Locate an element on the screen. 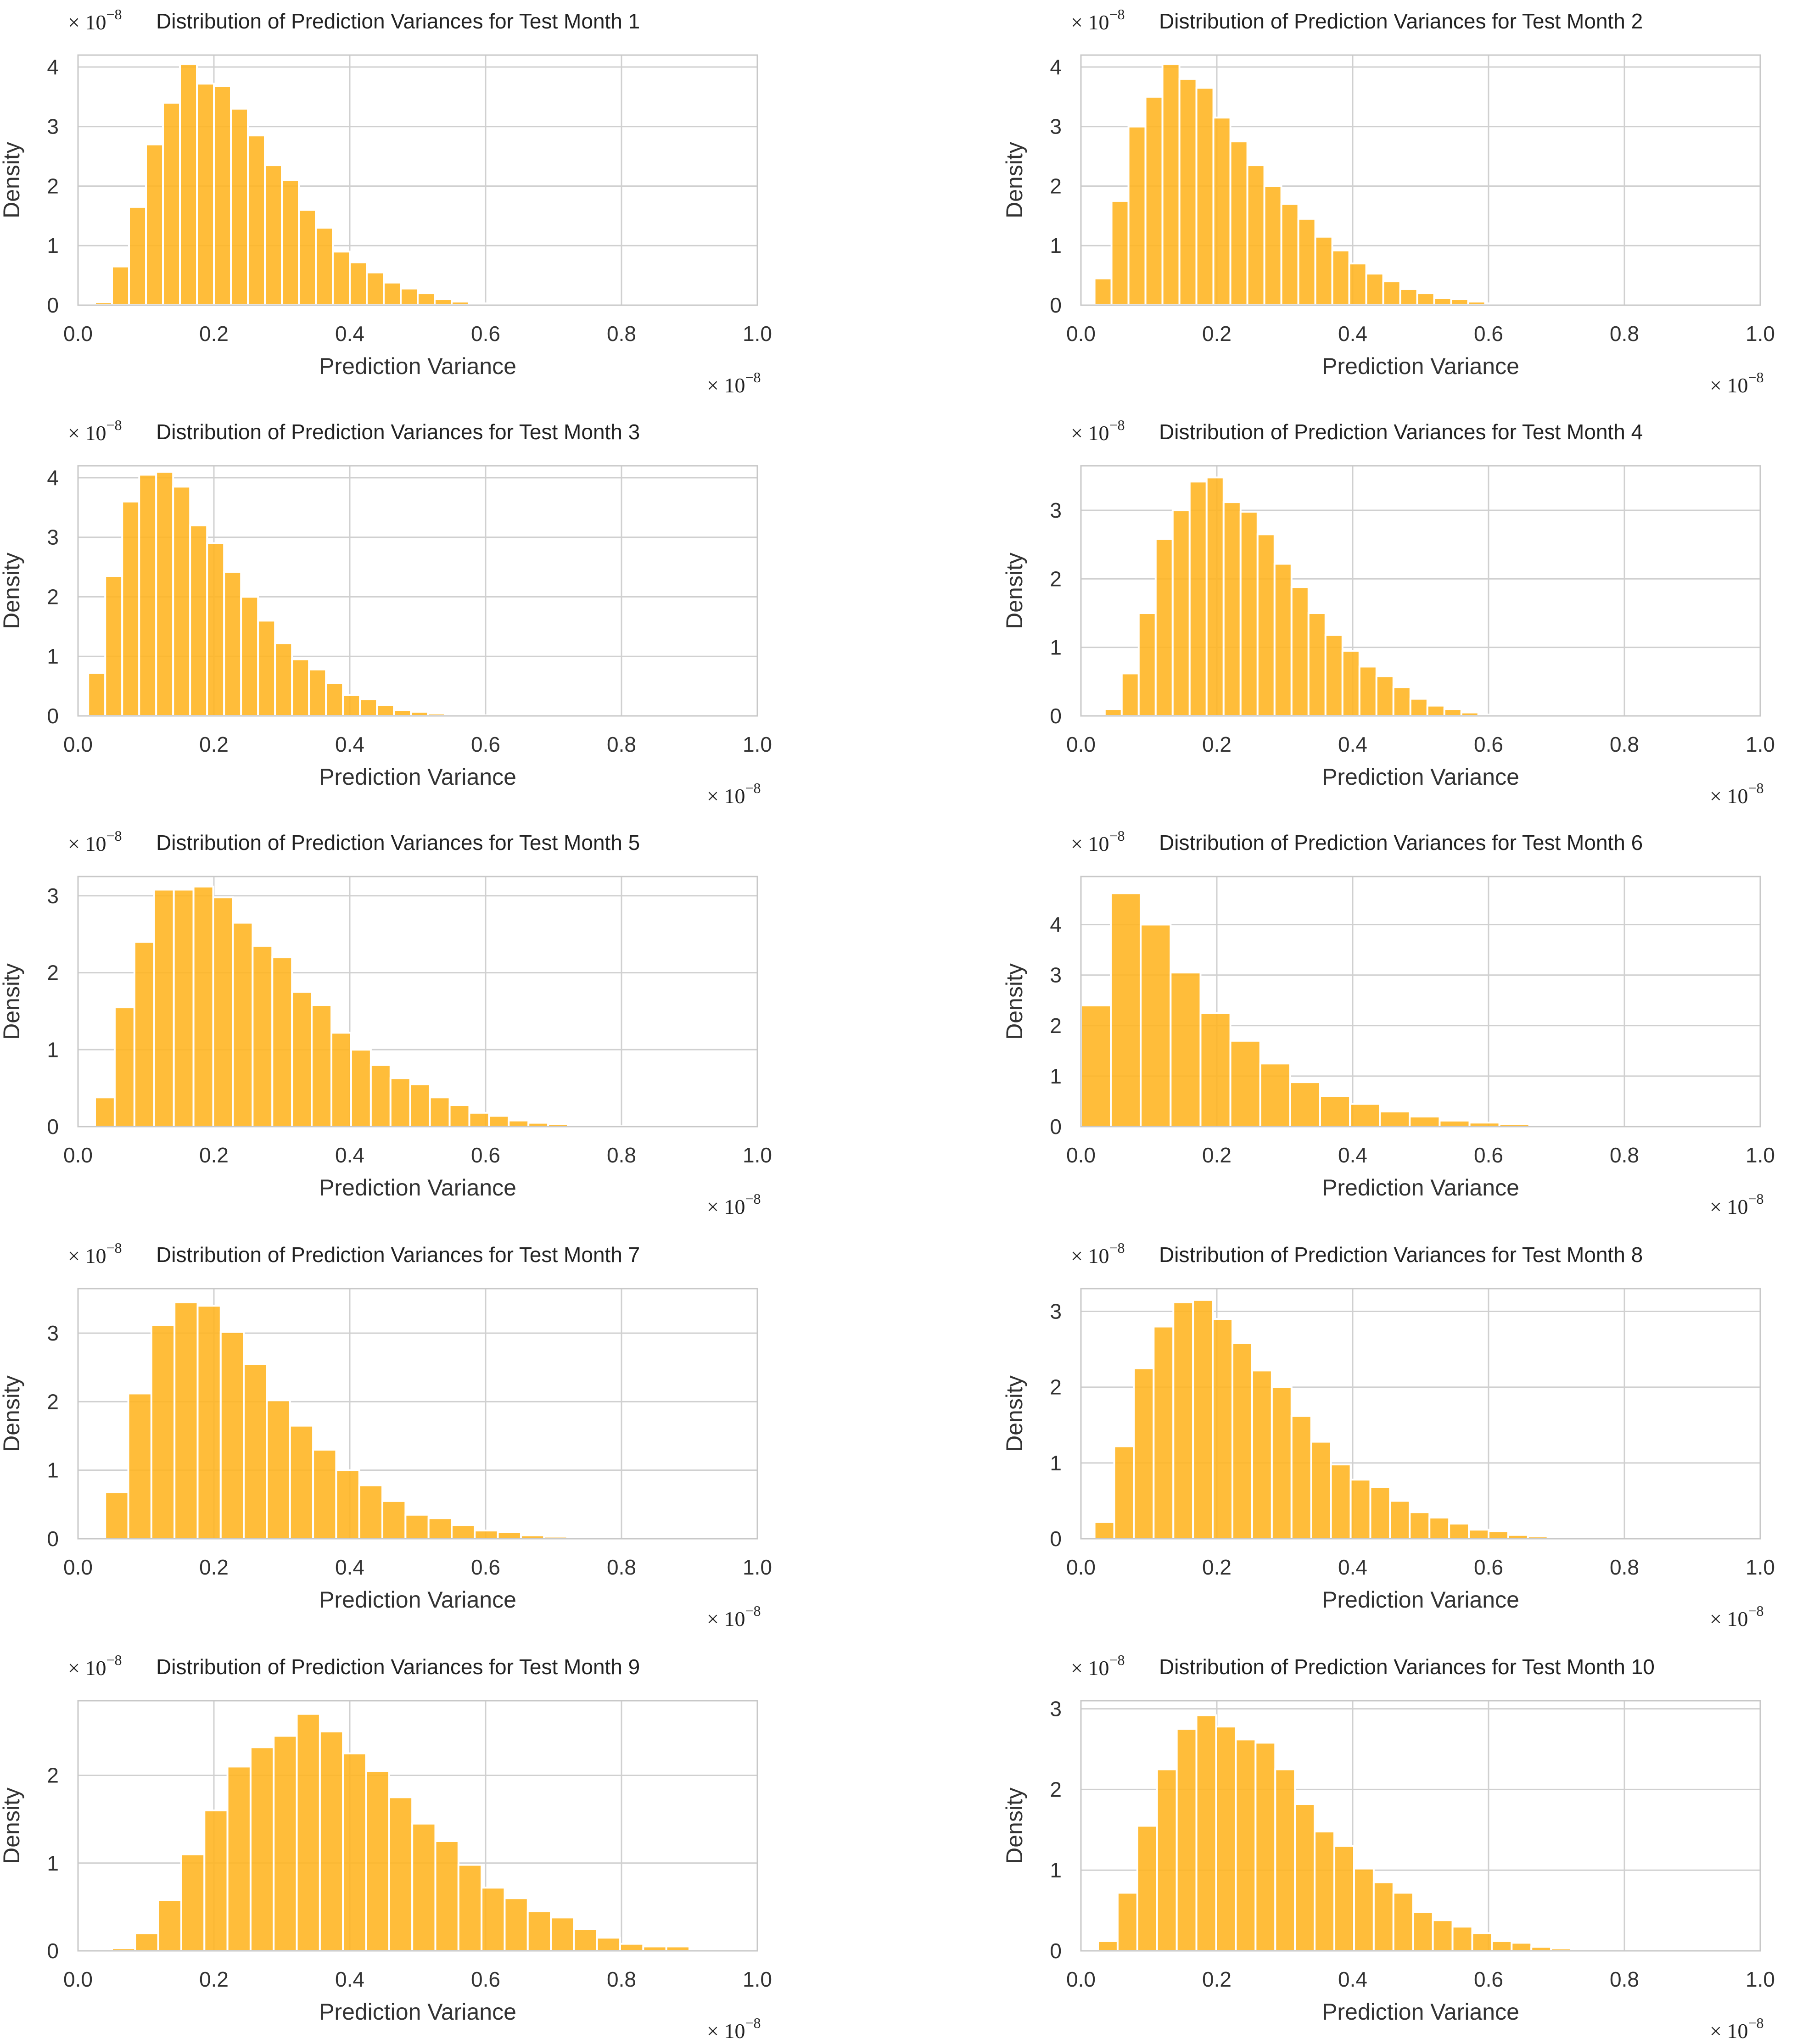 Image resolution: width=1808 pixels, height=2044 pixels. x-tick-label: 0.0 is located at coordinates (1081, 334).